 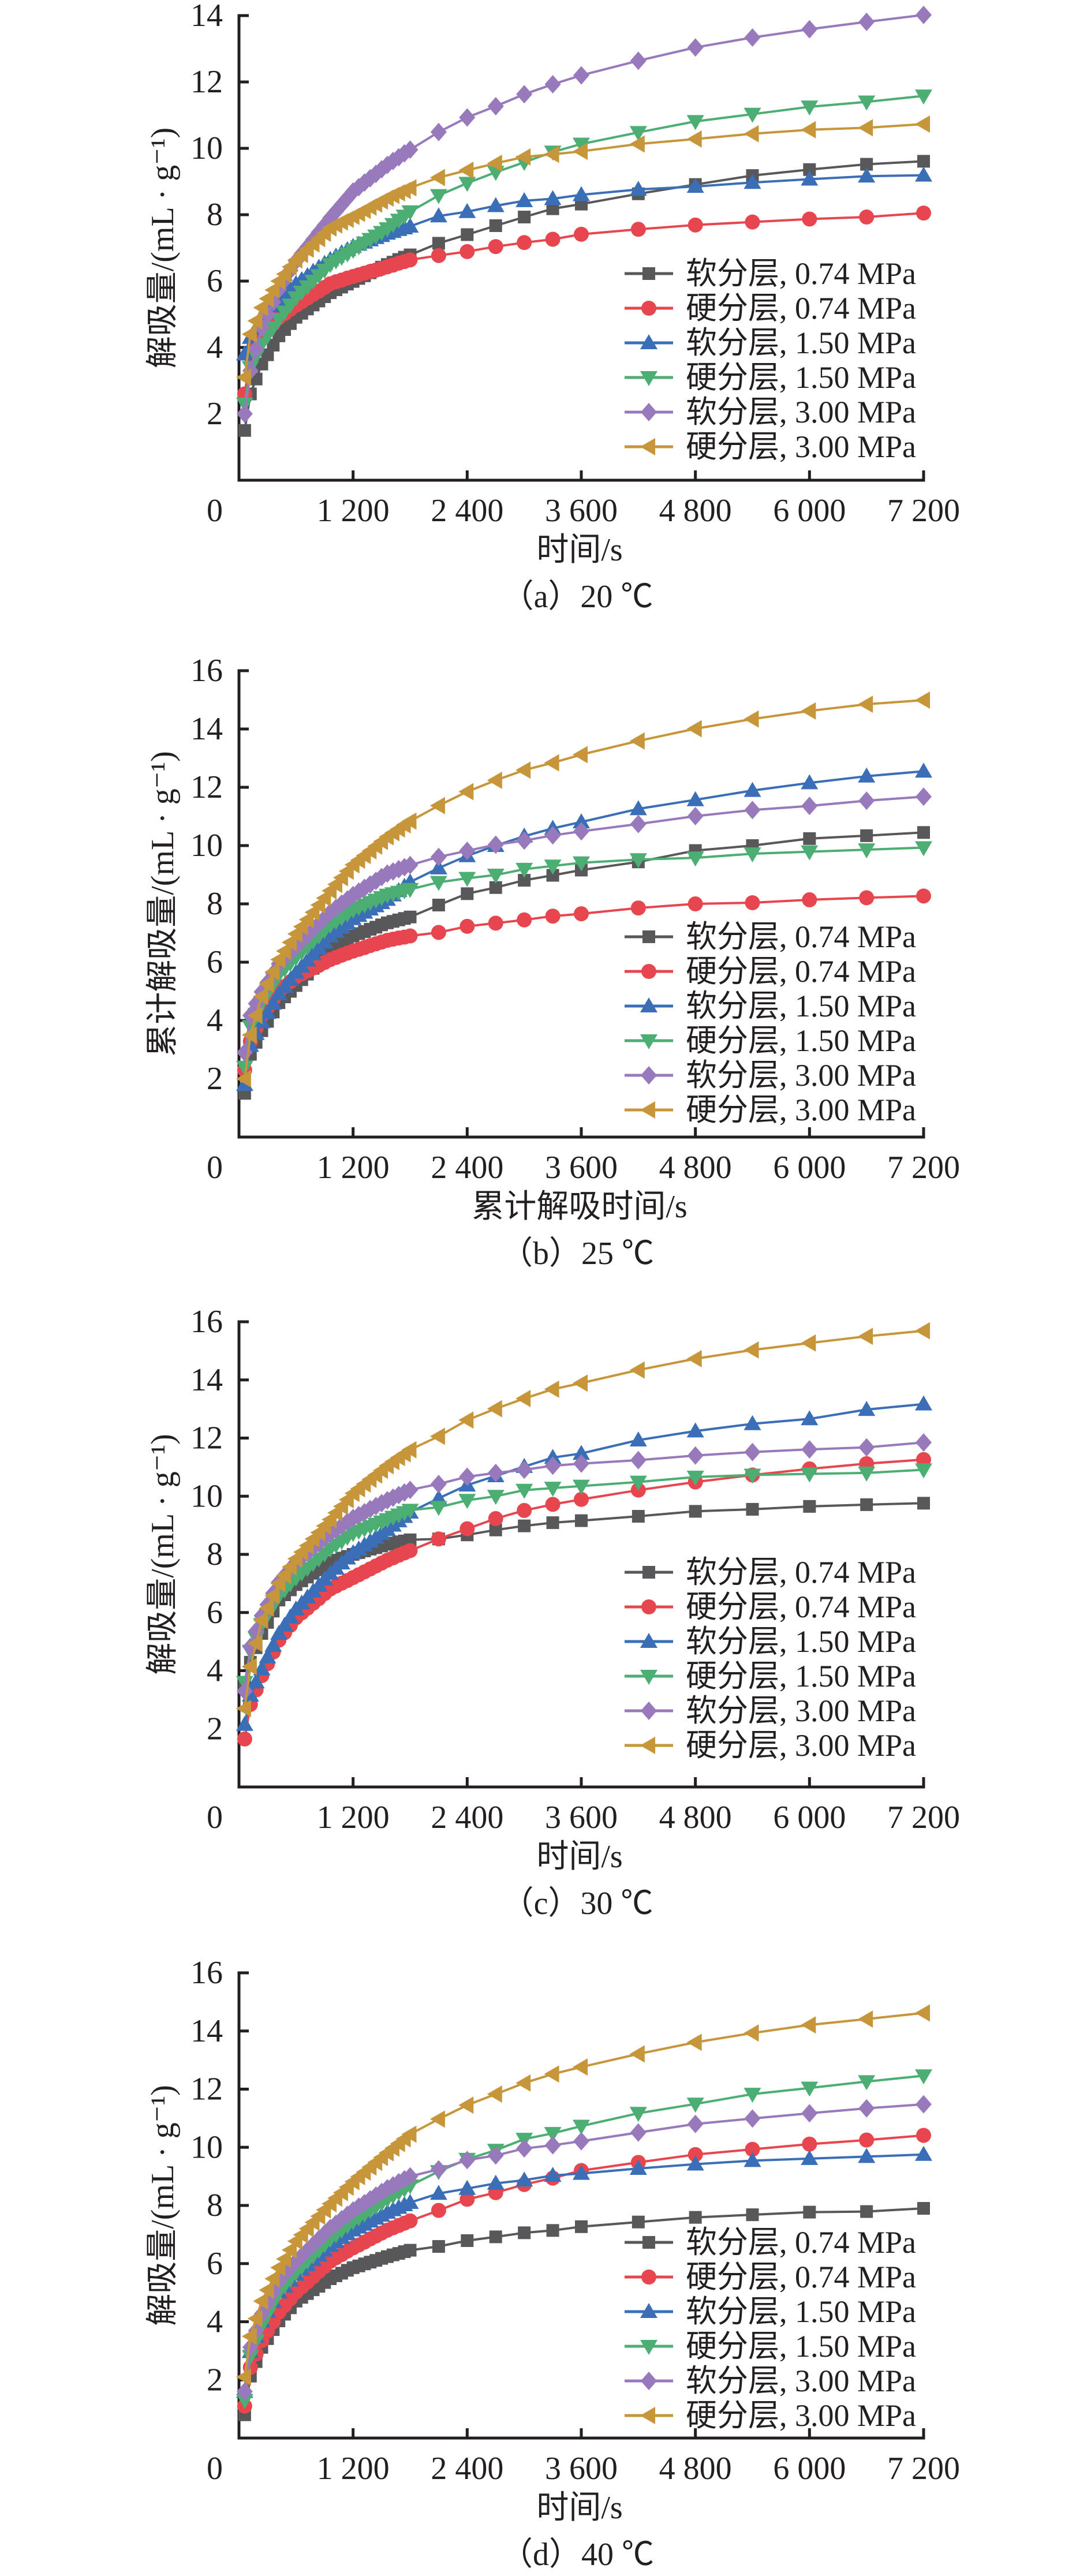 I want to click on legend-marker-triangle-down, so click(x=649, y=1677).